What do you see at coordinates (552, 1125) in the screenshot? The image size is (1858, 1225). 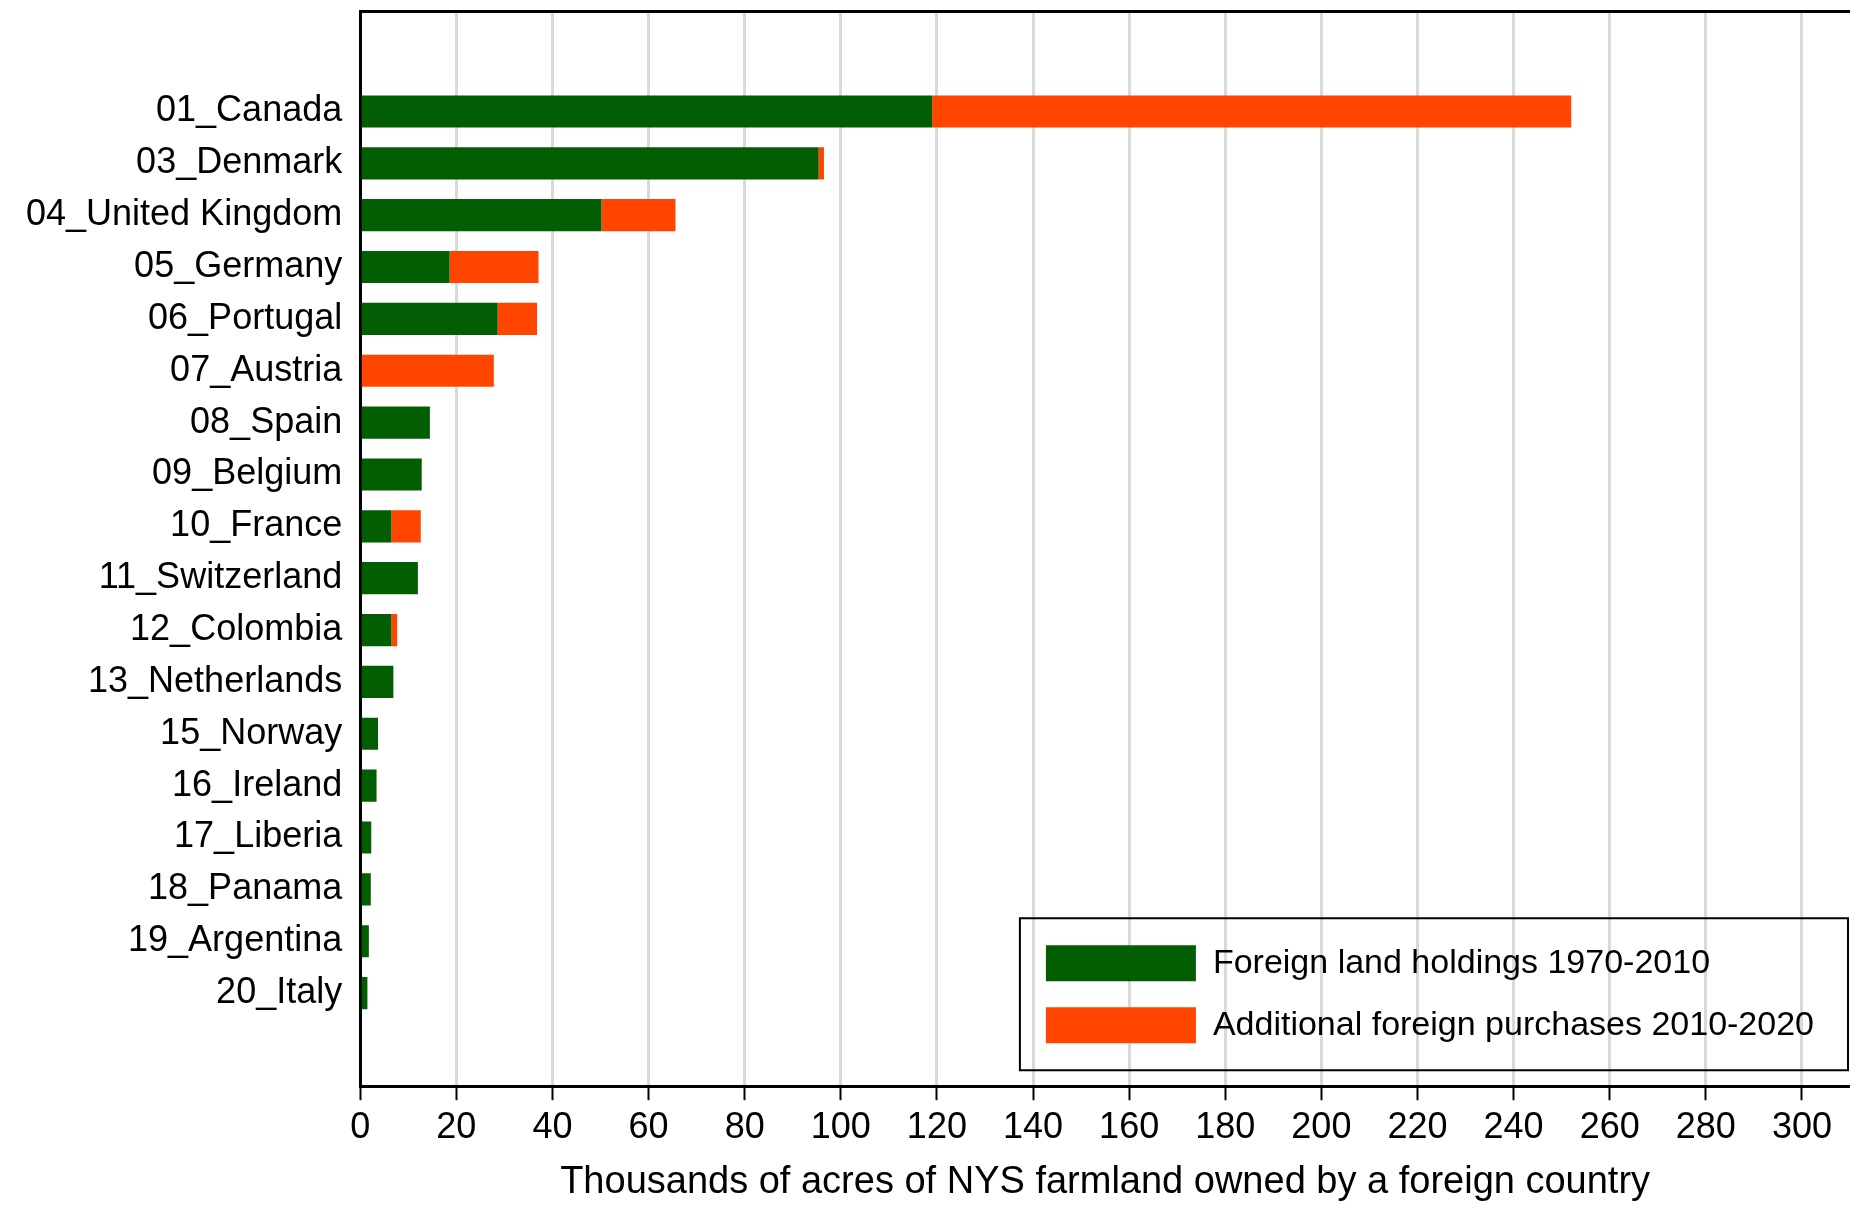 I see `x-tick-label: 40` at bounding box center [552, 1125].